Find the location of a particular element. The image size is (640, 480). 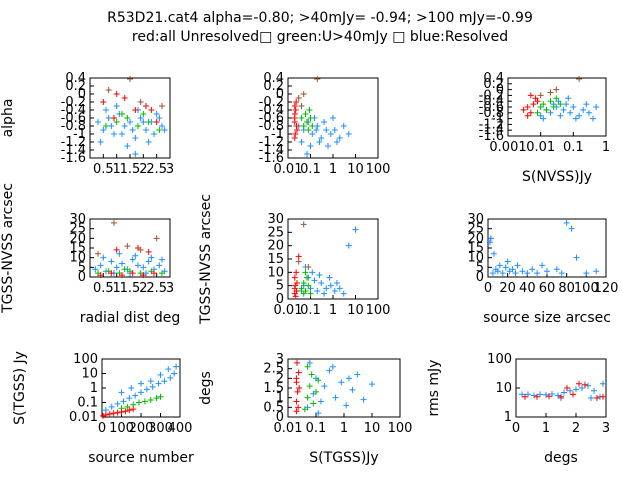

y-axis-label: alpha is located at coordinates (8, 118).